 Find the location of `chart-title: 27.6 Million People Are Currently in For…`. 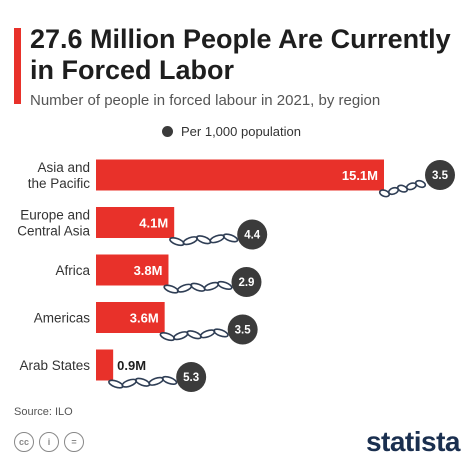

chart-title: 27.6 Million People Are Currently in For… is located at coordinates (240, 54).